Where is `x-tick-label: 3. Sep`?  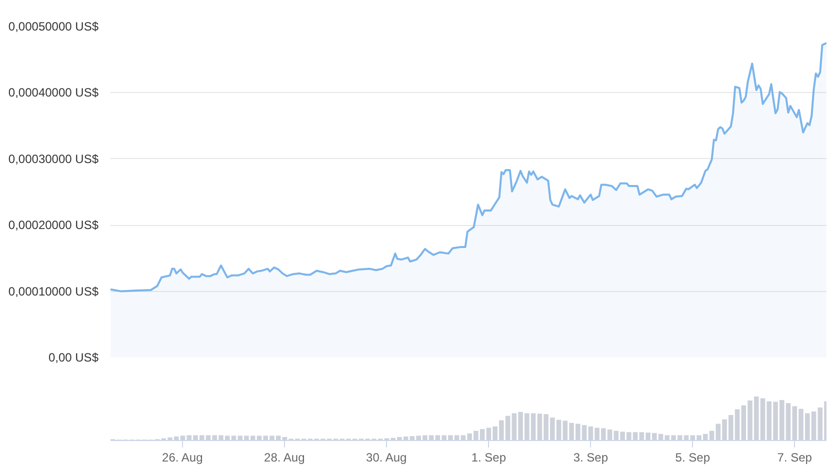
x-tick-label: 3. Sep is located at coordinates (590, 457).